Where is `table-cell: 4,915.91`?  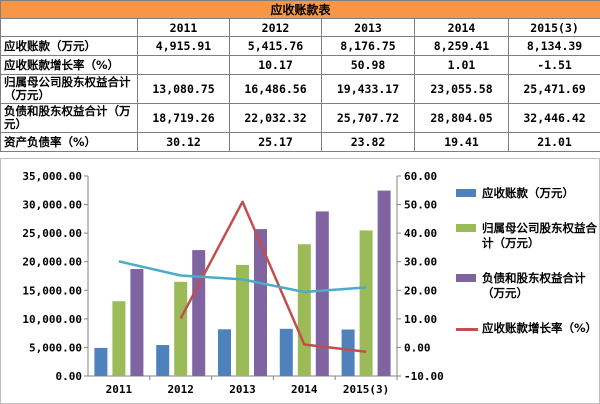 table-cell: 4,915.91 is located at coordinates (183, 46).